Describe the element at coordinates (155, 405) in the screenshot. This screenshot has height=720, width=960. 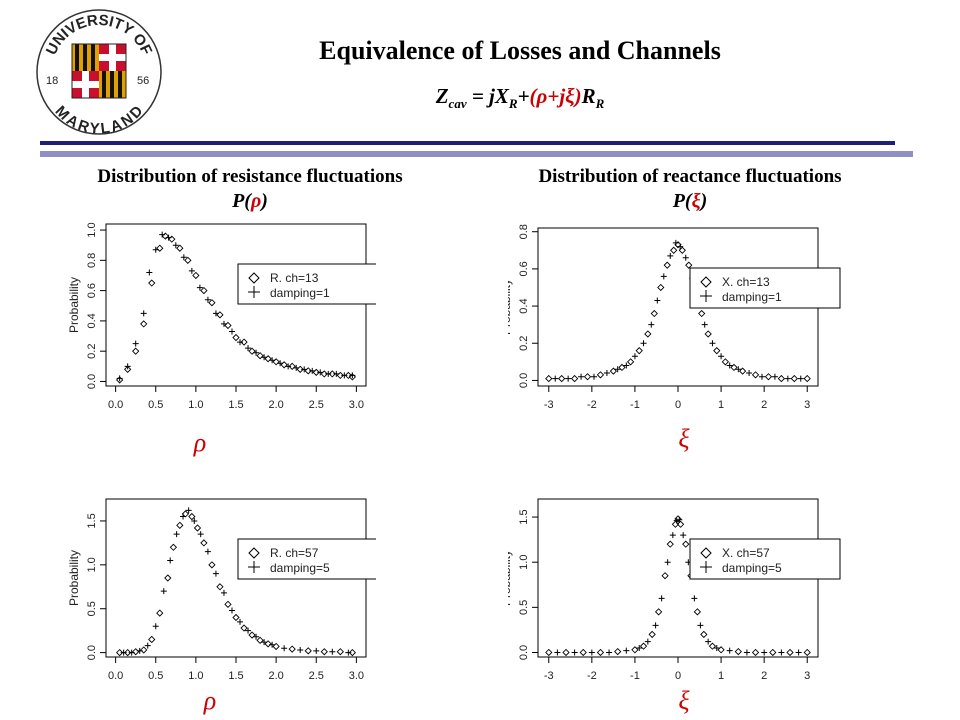
I see `x-tick-label: 0.5` at that location.